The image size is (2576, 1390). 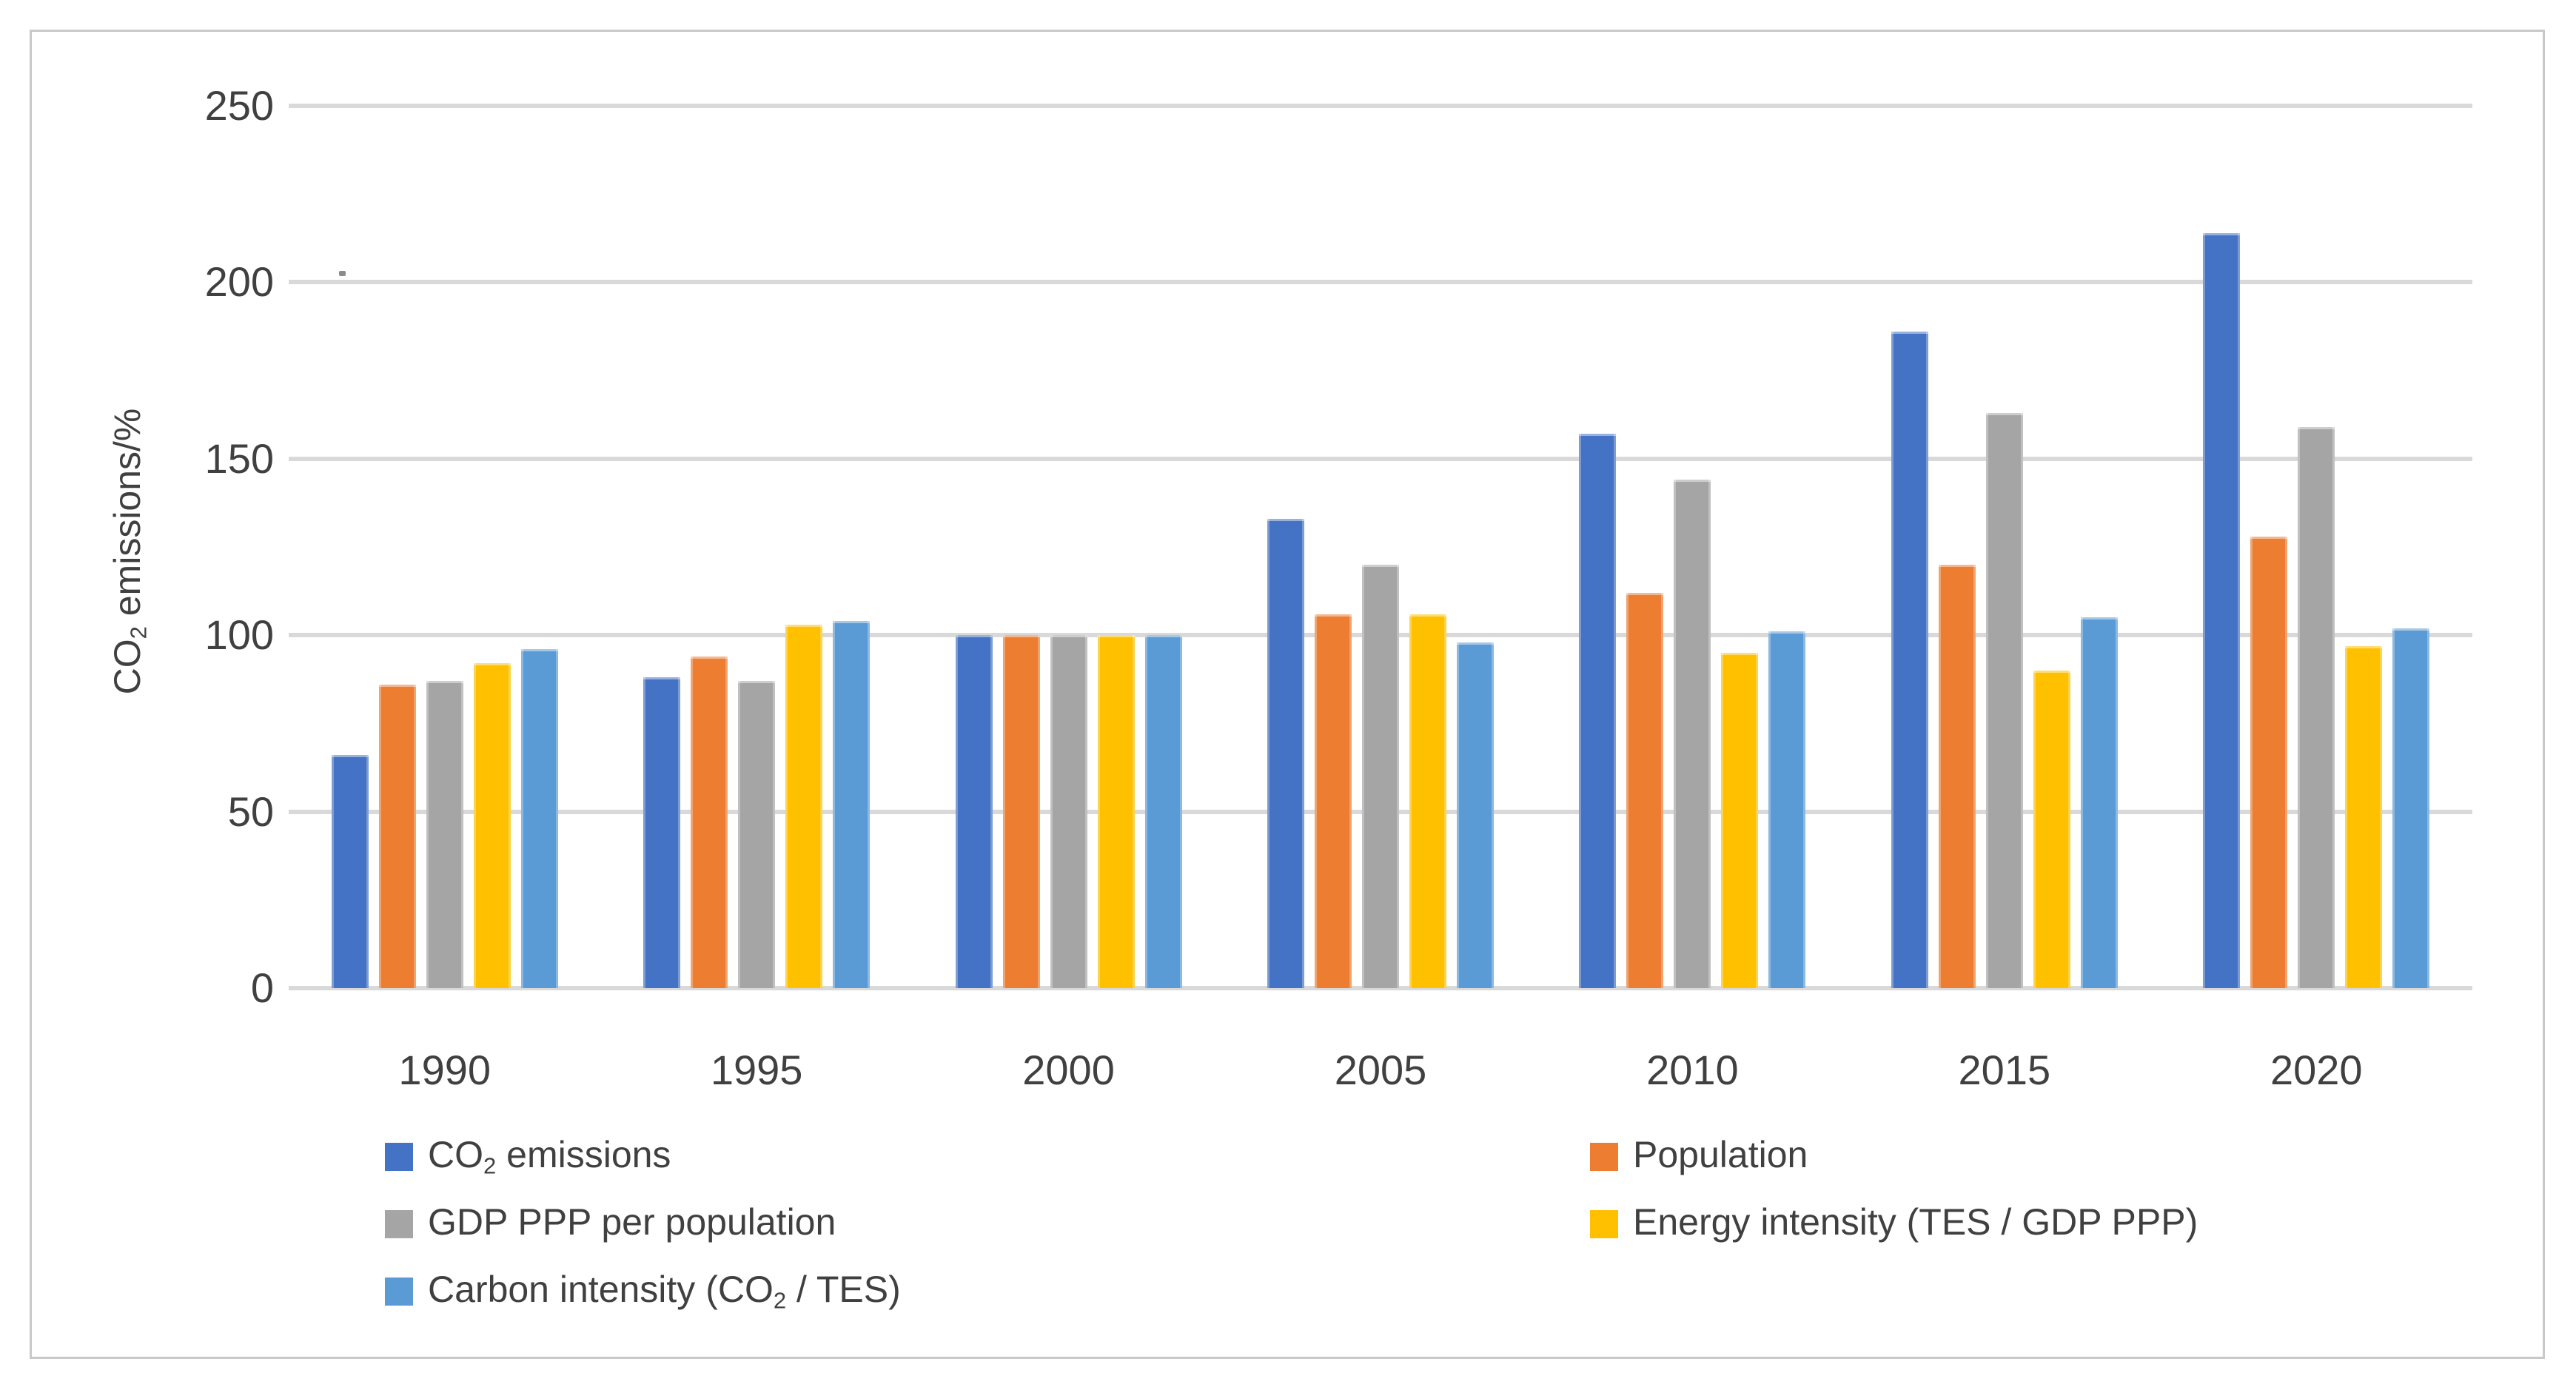 What do you see at coordinates (192, 547) in the screenshot?
I see `y-axis-ticks: 0 50 100 150 200 250` at bounding box center [192, 547].